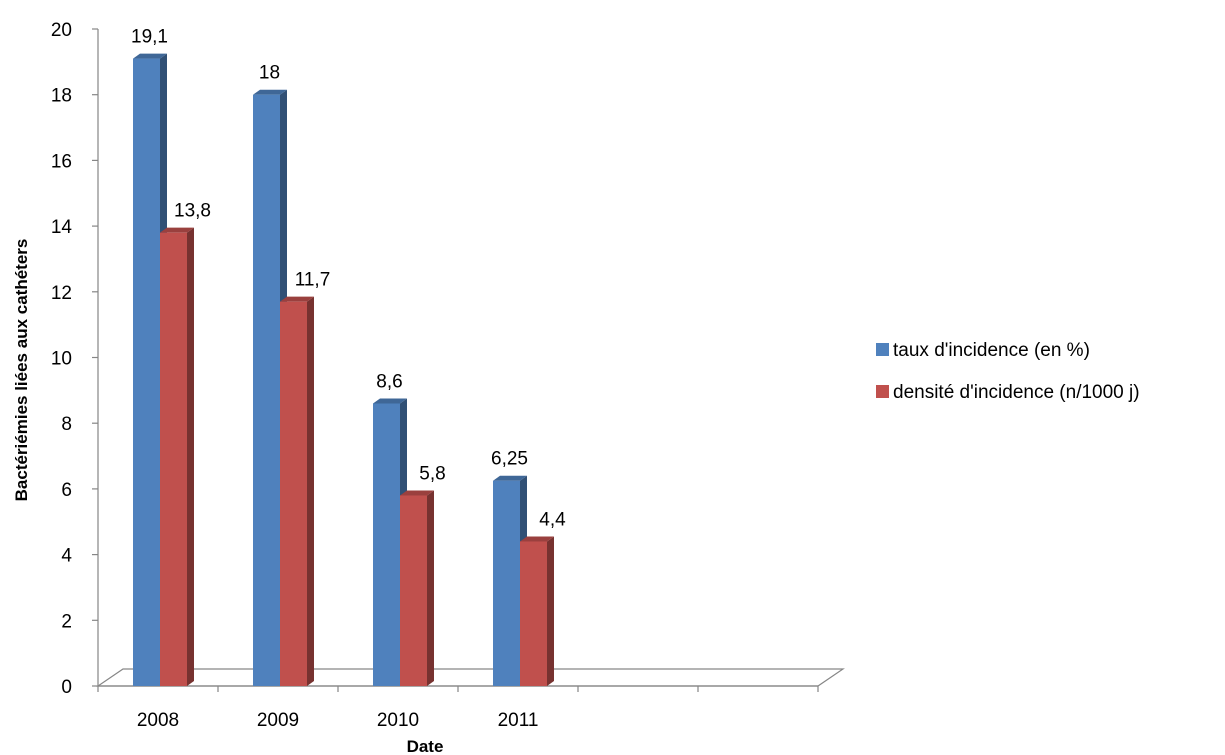 The width and height of the screenshot is (1225, 755). I want to click on chart-floor-plane, so click(470, 677).